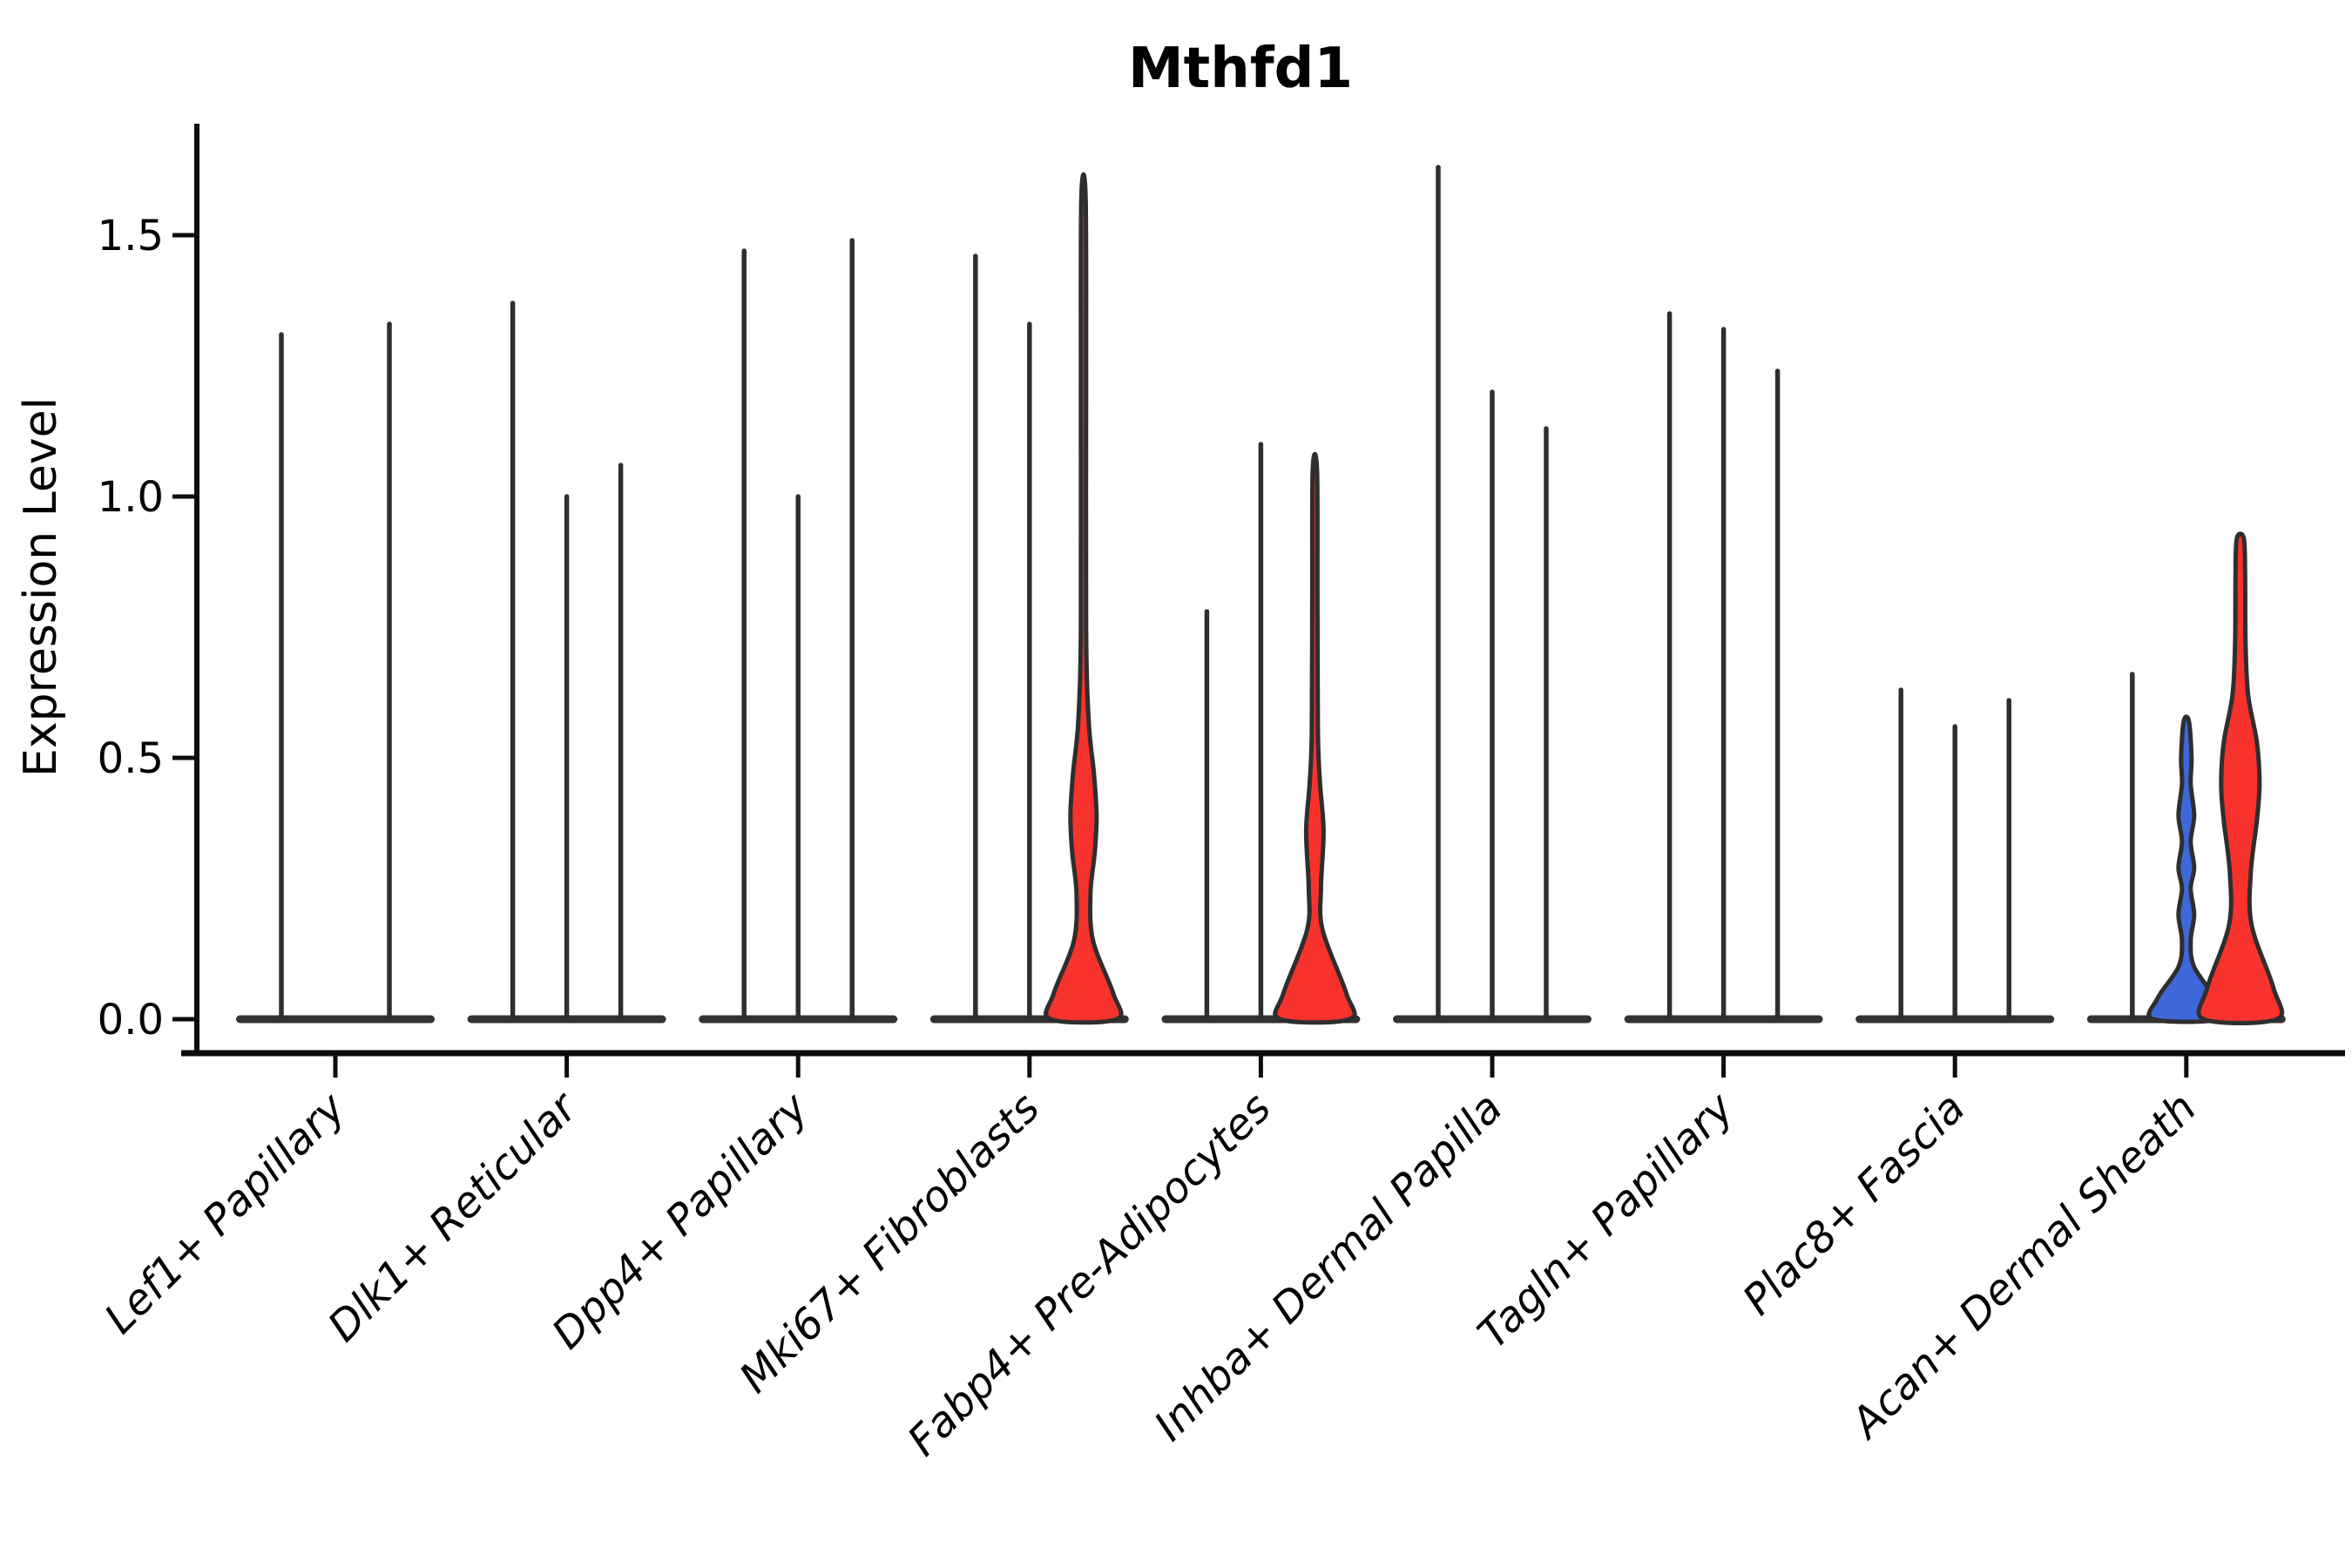 Image resolution: width=2352 pixels, height=1568 pixels. I want to click on y-tick-label: 0.5, so click(131, 758).